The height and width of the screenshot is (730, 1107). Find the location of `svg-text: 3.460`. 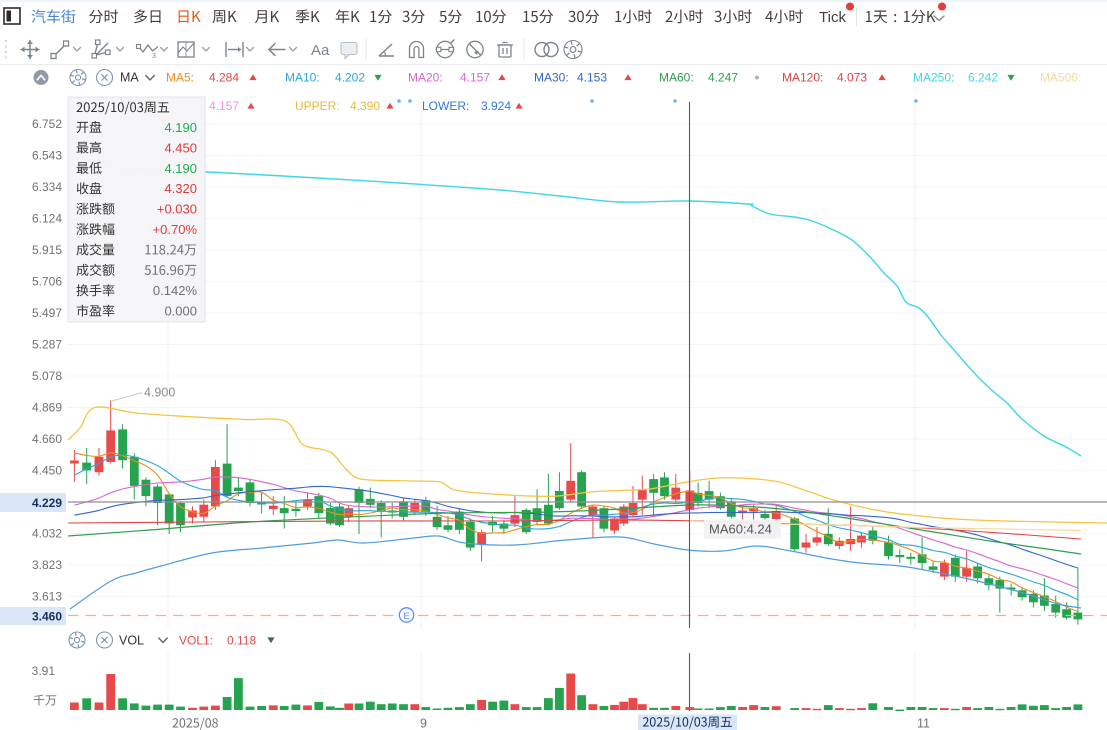

svg-text: 3.460 is located at coordinates (47, 617).